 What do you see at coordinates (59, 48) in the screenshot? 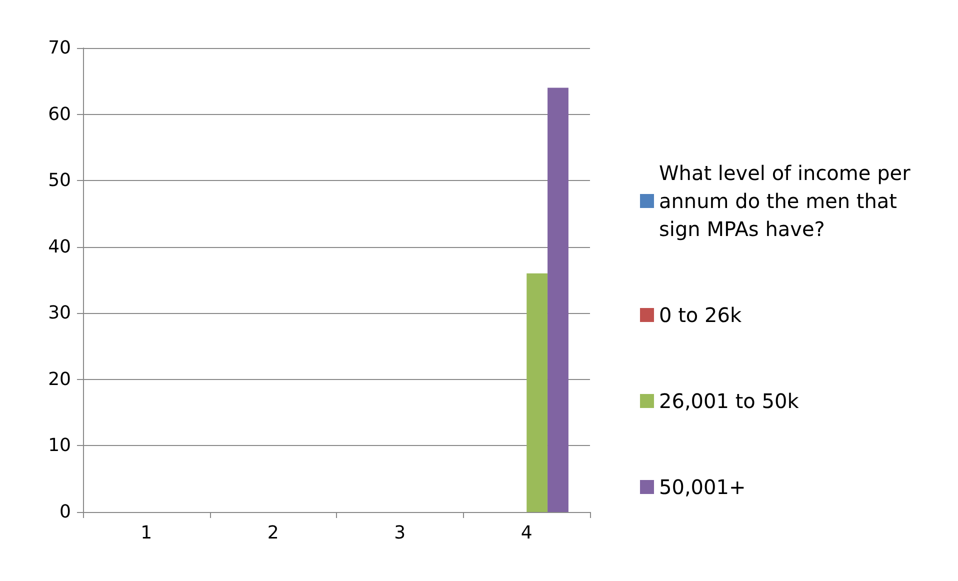
I see `y-tick-label: 70` at bounding box center [59, 48].